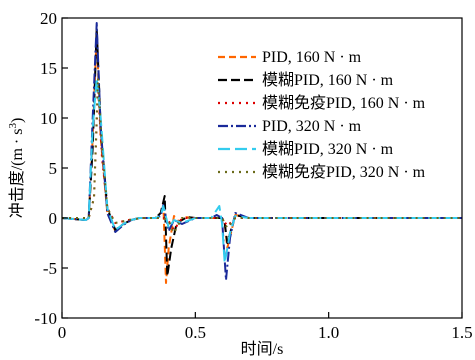 Image resolution: width=475 pixels, height=360 pixels. What do you see at coordinates (53, 168) in the screenshot?
I see `y-tick-label: 5` at bounding box center [53, 168].